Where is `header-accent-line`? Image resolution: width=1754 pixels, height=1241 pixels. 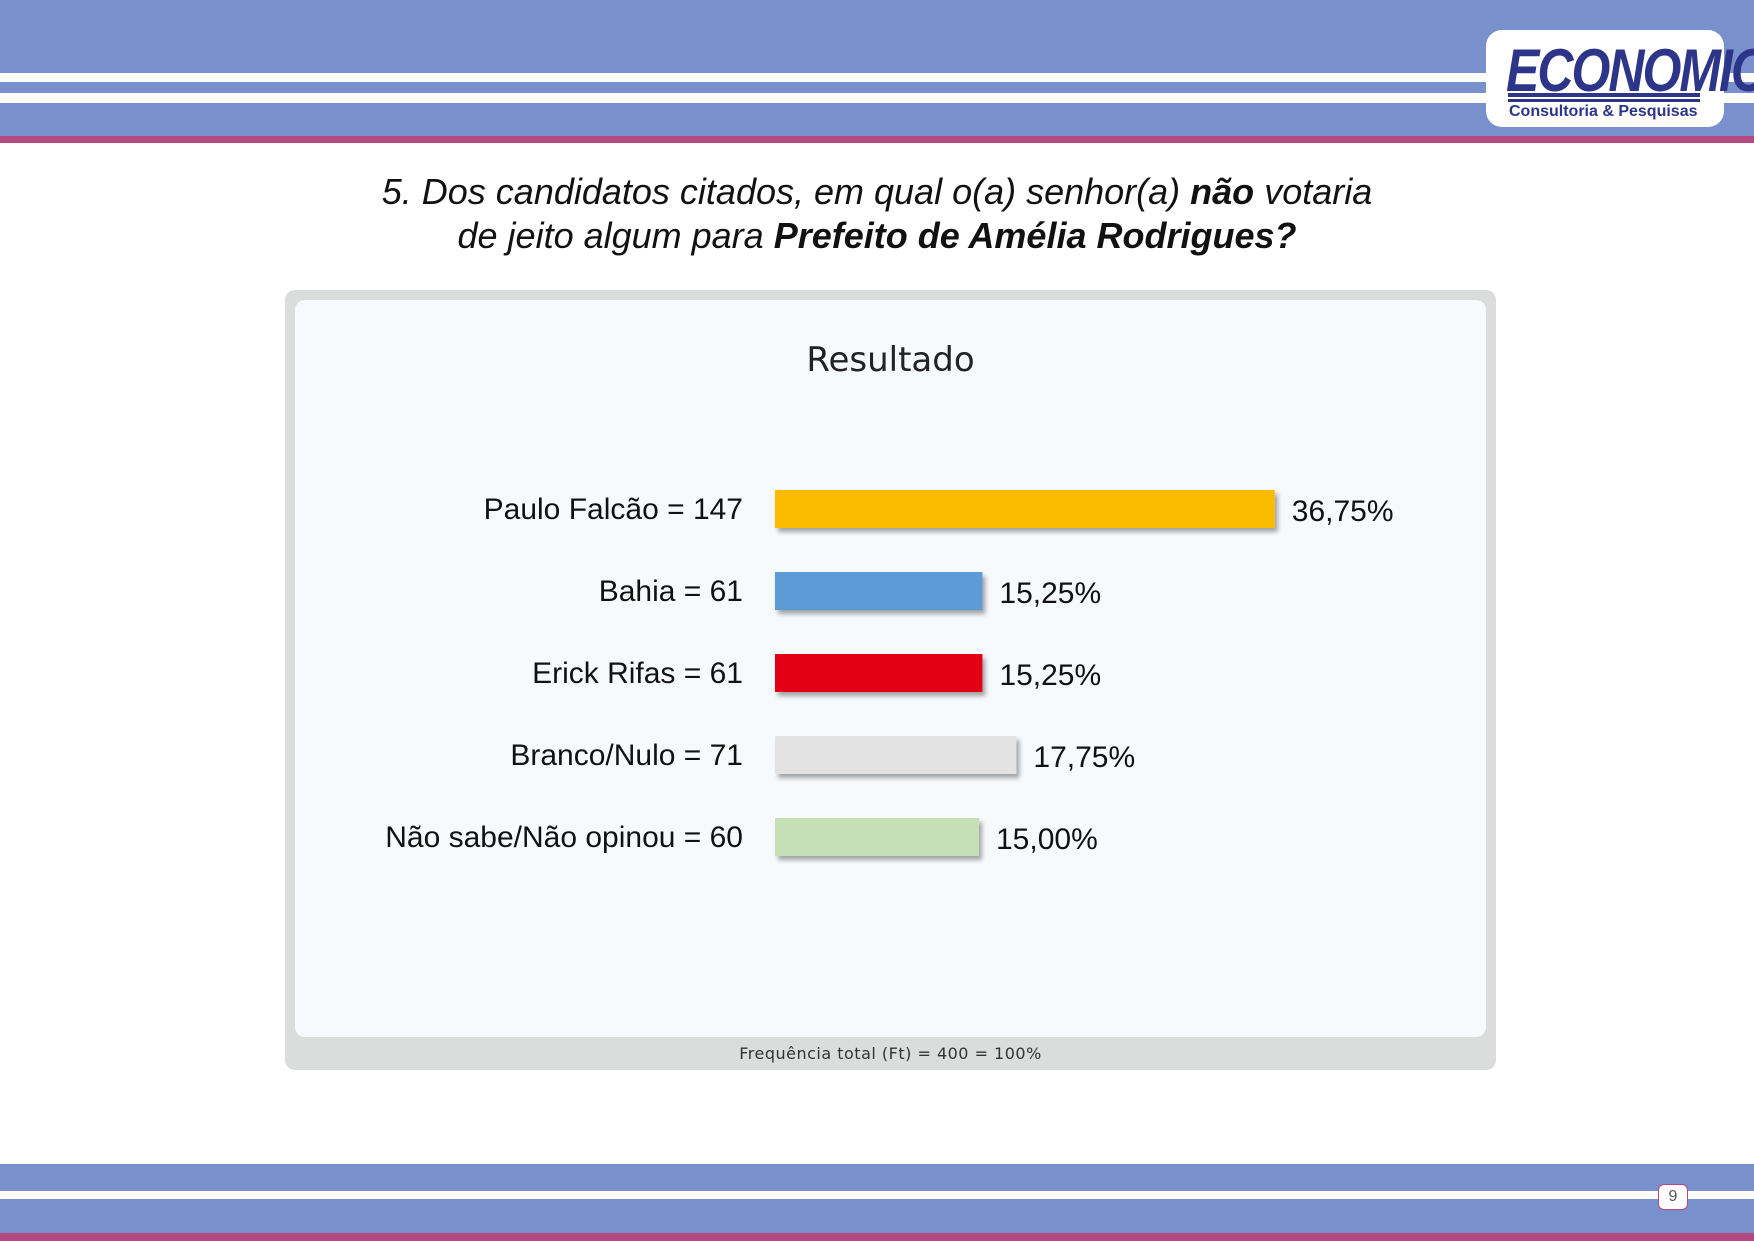
header-accent-line is located at coordinates (877, 139).